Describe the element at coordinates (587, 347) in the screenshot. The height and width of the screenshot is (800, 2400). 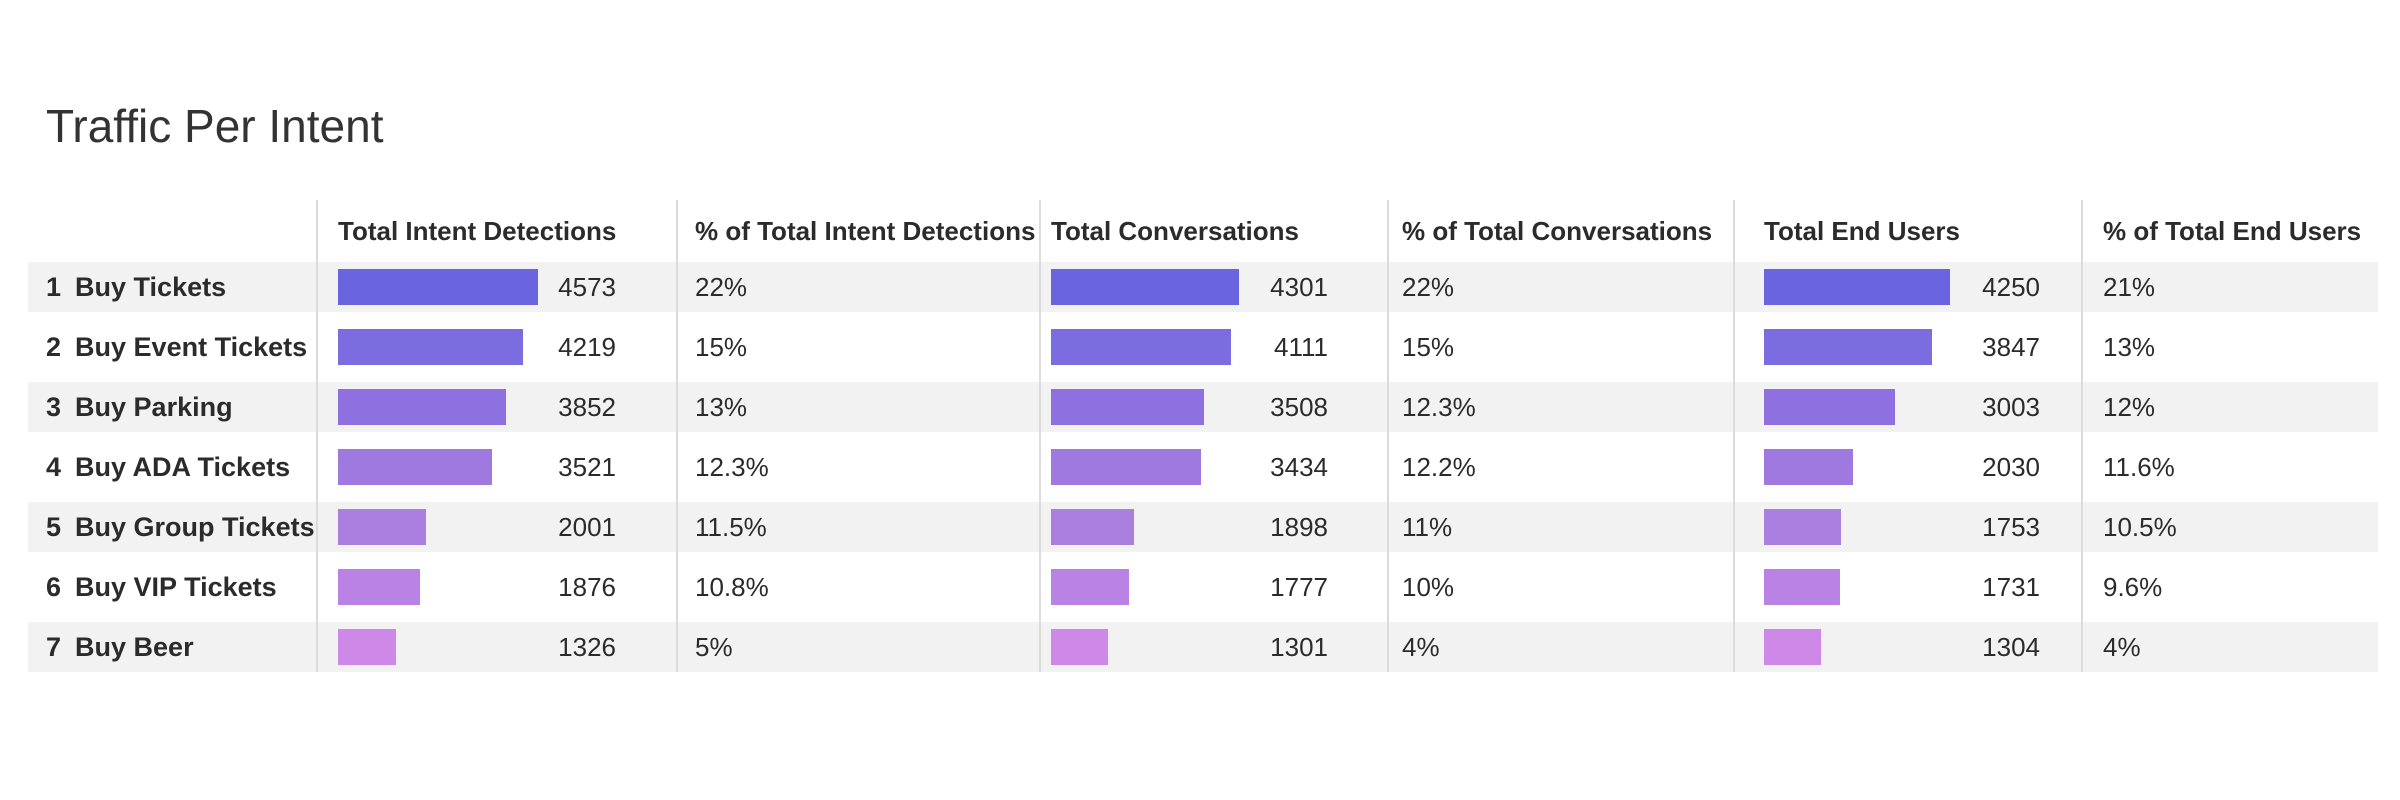
I see `intent-detections-value: 4219` at that location.